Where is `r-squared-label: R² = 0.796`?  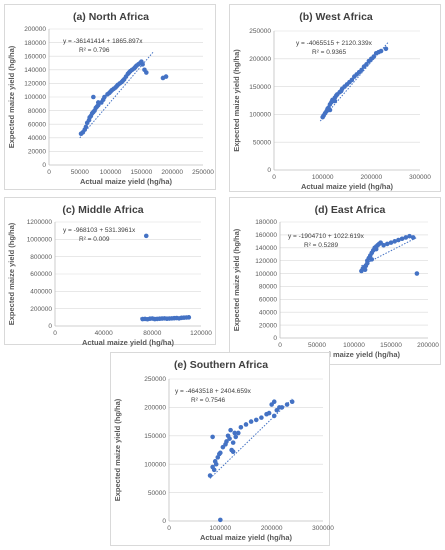 r-squared-label: R² = 0.796 is located at coordinates (94, 50).